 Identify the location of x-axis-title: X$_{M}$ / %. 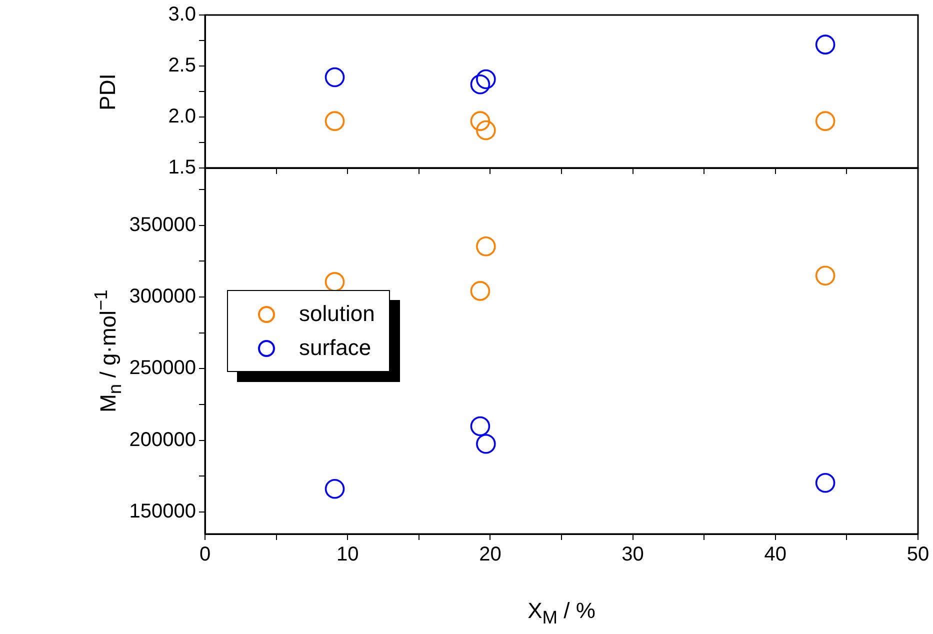
(562, 613).